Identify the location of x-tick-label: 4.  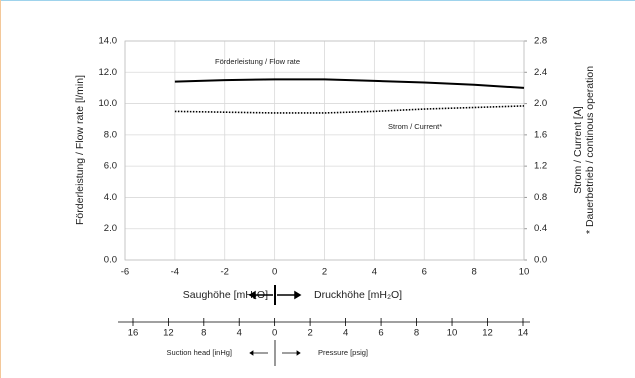
(374, 272).